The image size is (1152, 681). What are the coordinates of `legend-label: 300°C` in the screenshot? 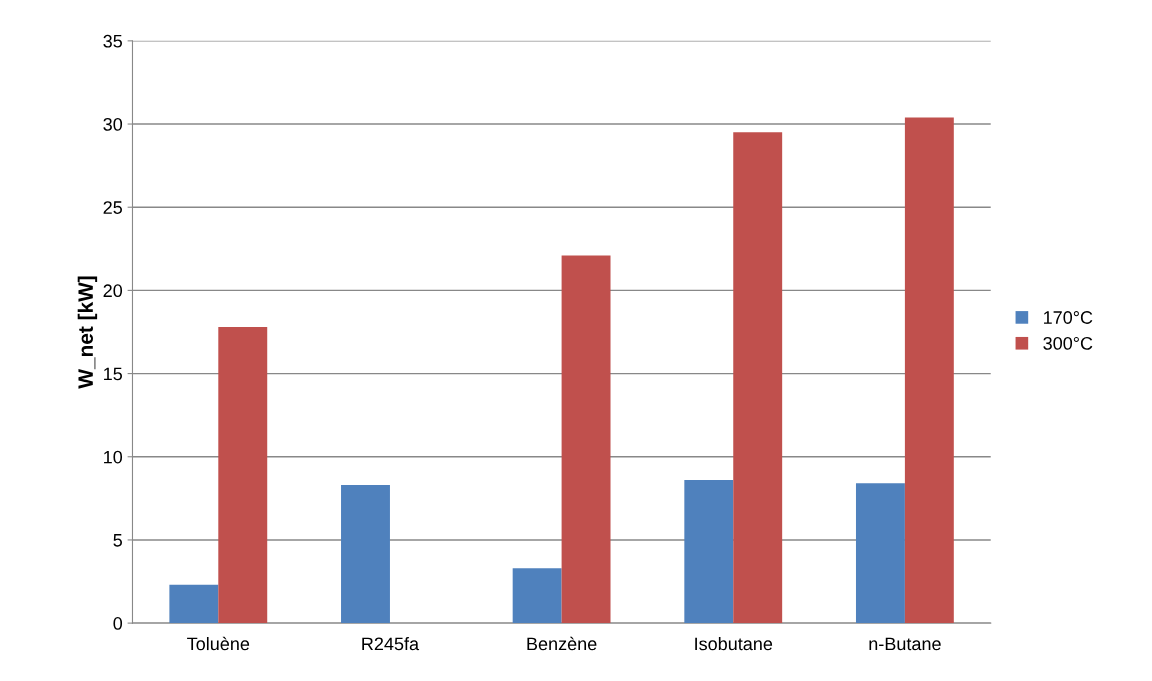 It's located at (1068, 343).